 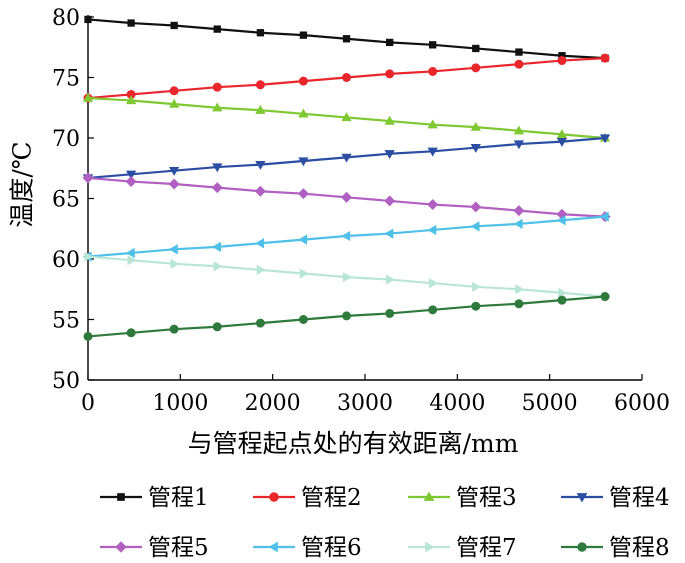 I want to click on legend-item: 管程8, so click(x=615, y=548).